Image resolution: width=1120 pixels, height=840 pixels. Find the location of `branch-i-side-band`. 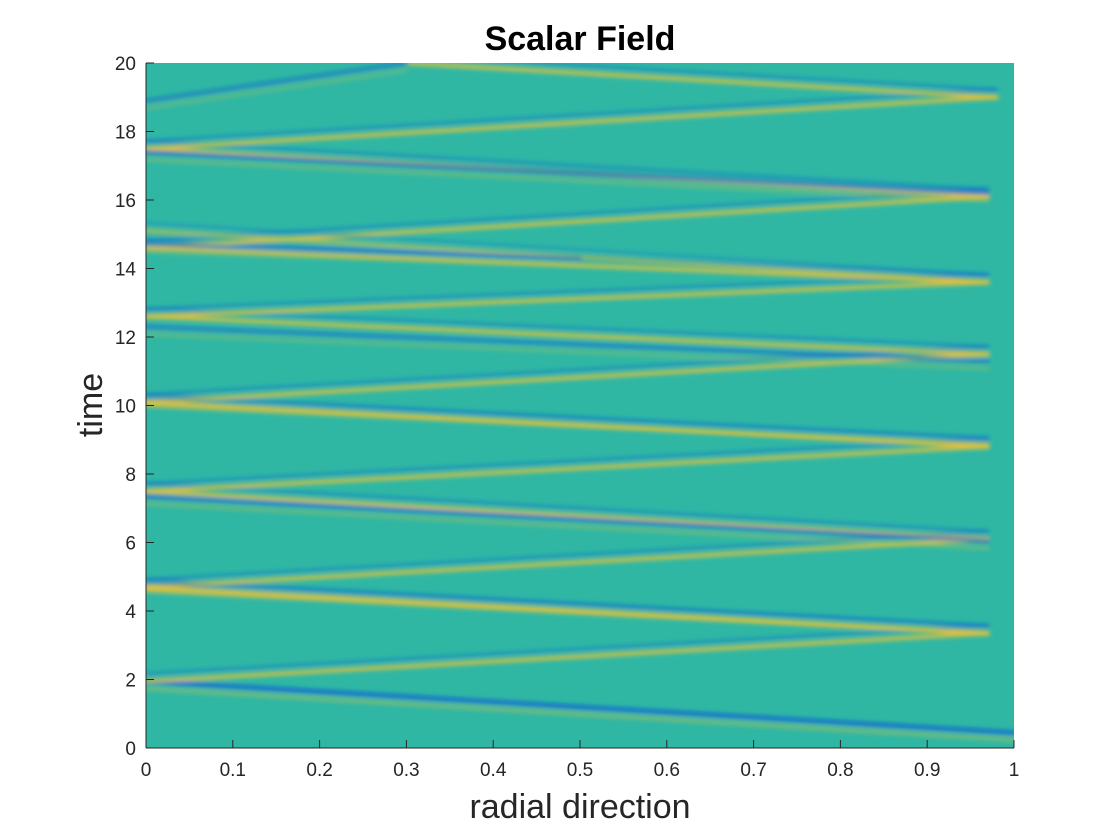

branch-i-side-band is located at coordinates (364, 259).